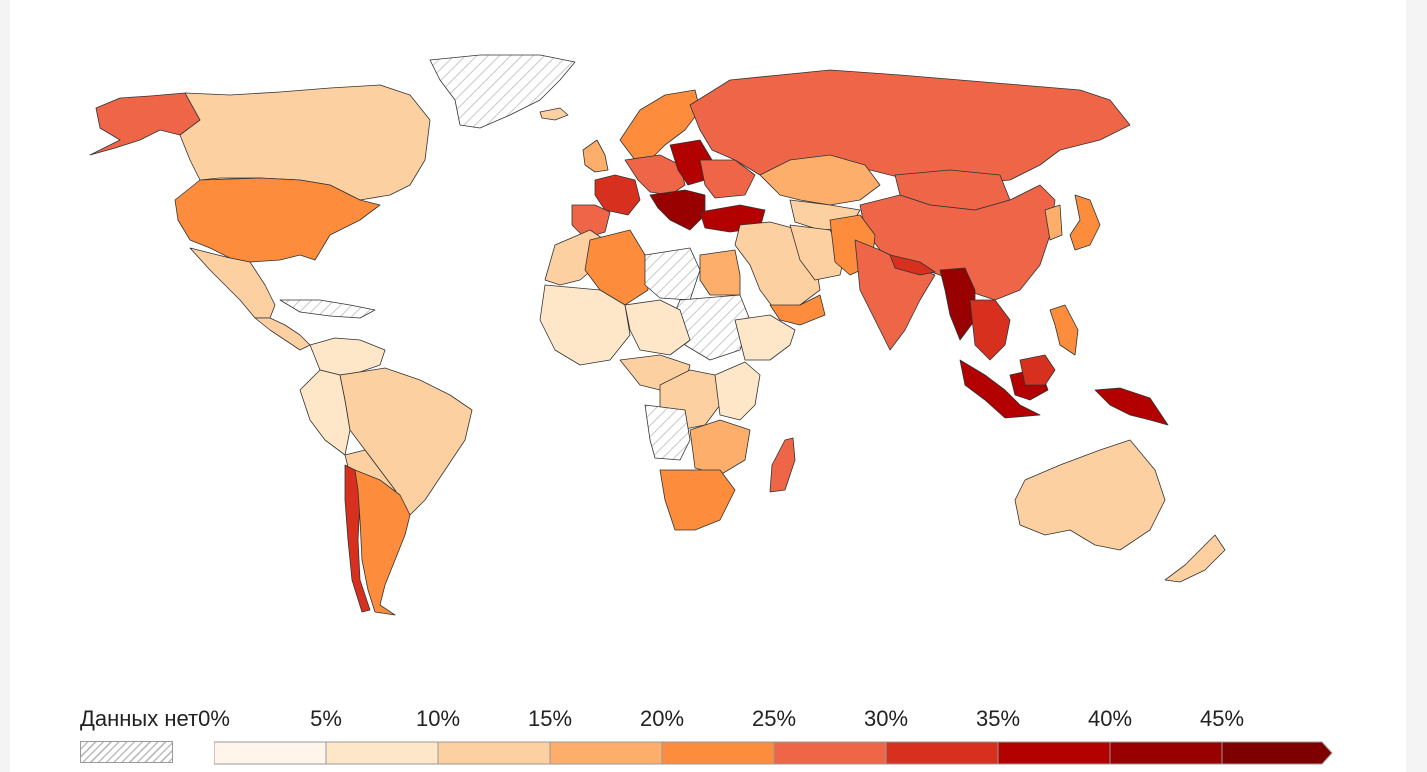 This screenshot has width=1427, height=772. Describe the element at coordinates (886, 718) in the screenshot. I see `legend-tick-label: 30%` at that location.